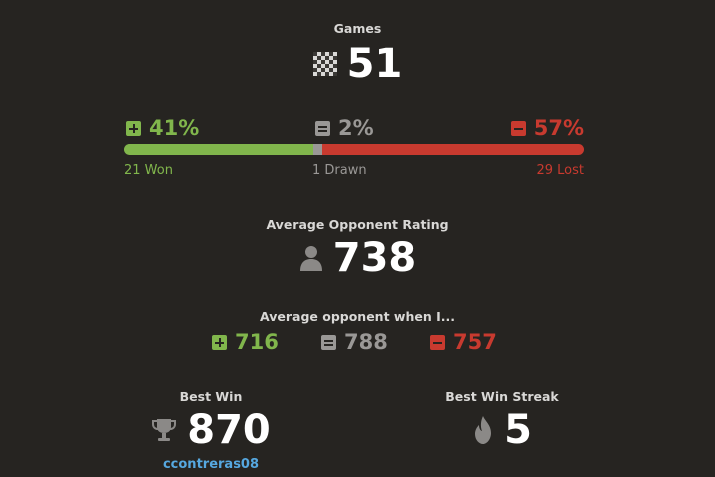 The image size is (715, 477). What do you see at coordinates (324, 64) in the screenshot?
I see `checkerboard-icon` at bounding box center [324, 64].